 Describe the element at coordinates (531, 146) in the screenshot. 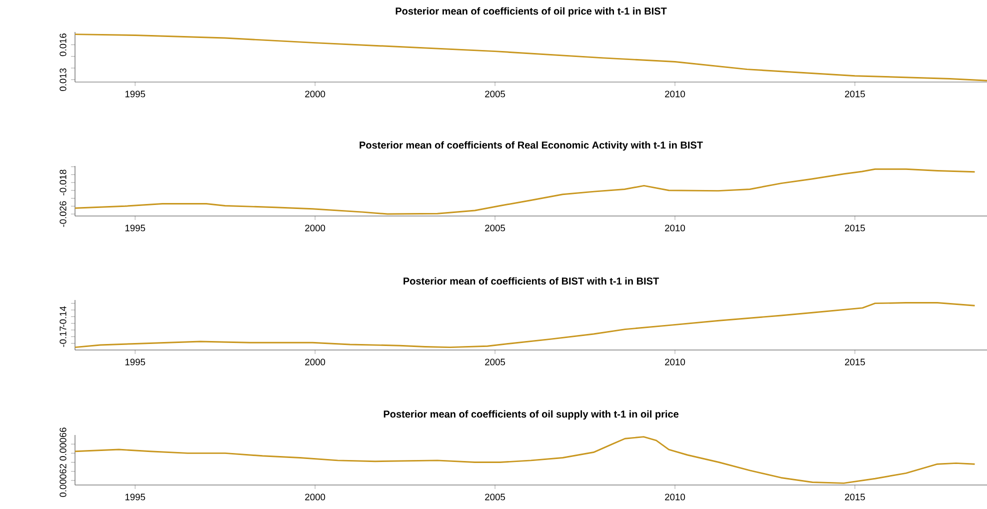

I see `chart-title: Posterior mean of coefficients of Real Economic Activity with t-1 in BIST` at that location.